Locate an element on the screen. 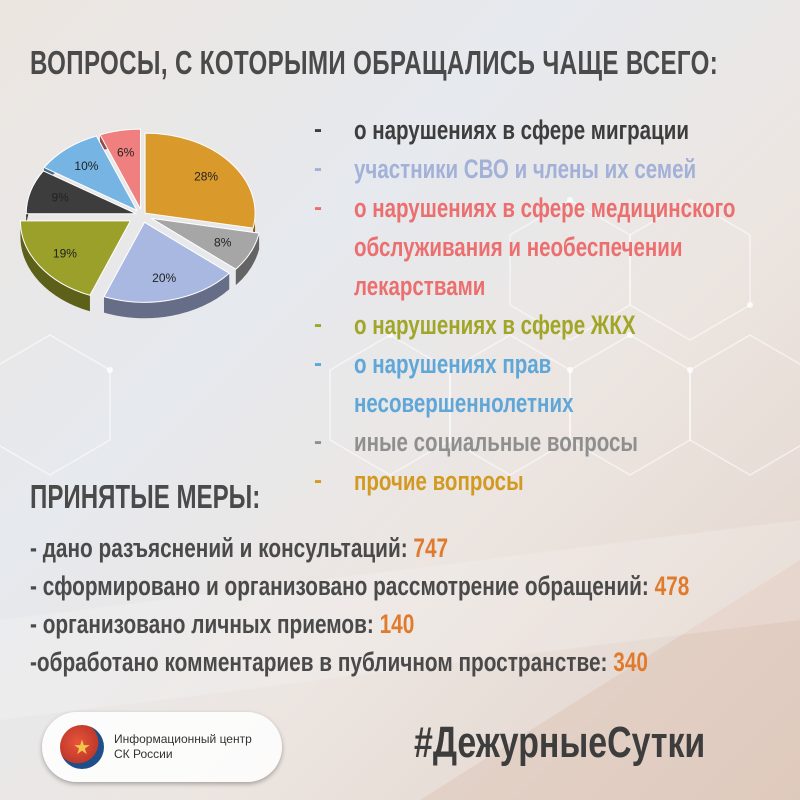 The width and height of the screenshot is (800, 800). logo-line1: Информационный центр is located at coordinates (183, 739).